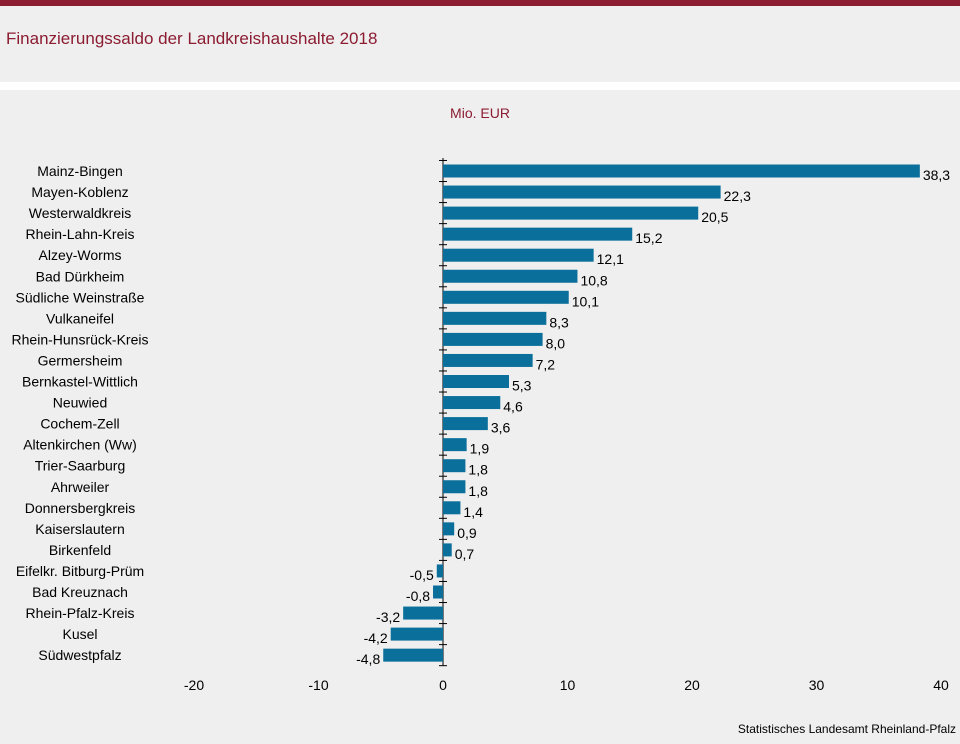 This screenshot has height=744, width=960. What do you see at coordinates (80, 339) in the screenshot?
I see `category-label: Rhein-Hunsrück-Kreis` at bounding box center [80, 339].